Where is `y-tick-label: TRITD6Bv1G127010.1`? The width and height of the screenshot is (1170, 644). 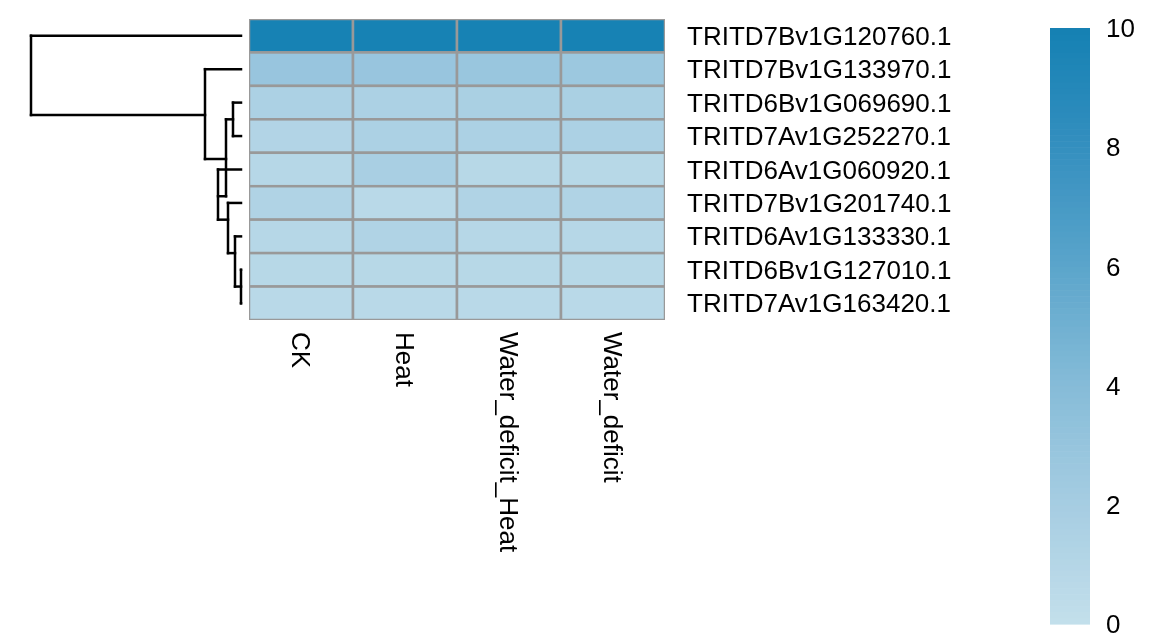 y-tick-label: TRITD6Bv1G127010.1 is located at coordinates (819, 269).